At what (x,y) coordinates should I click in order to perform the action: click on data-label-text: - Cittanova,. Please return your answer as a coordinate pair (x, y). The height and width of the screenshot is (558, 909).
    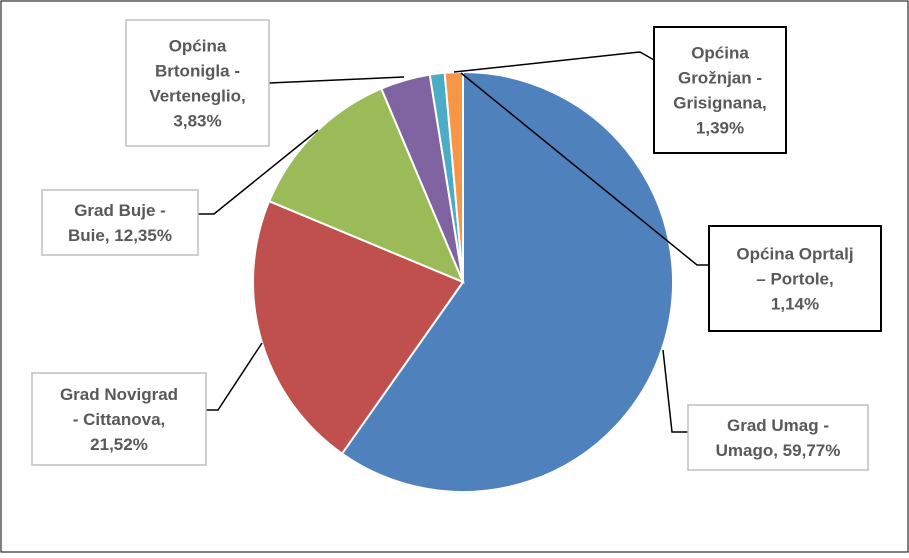
    Looking at the image, I should click on (119, 419).